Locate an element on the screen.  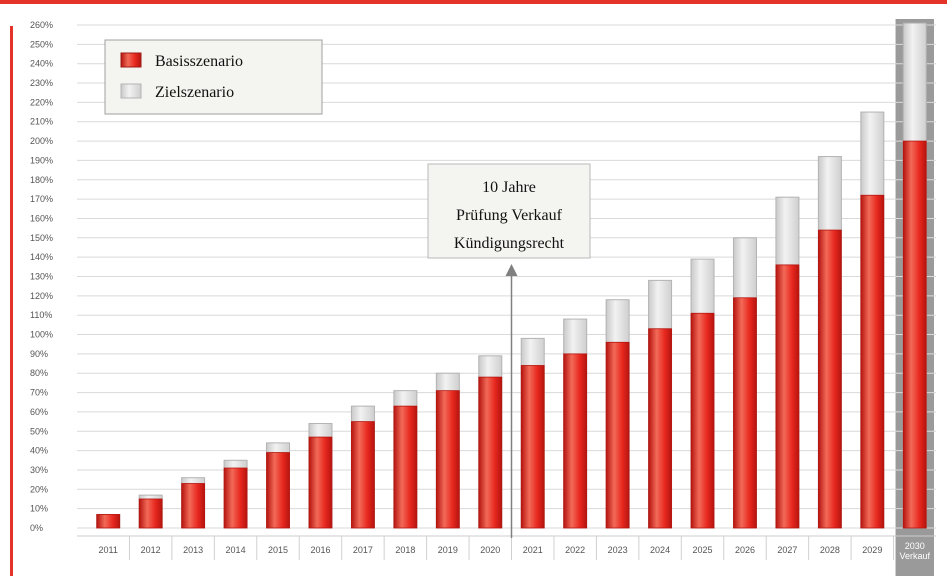
x-tick-label: 2015 is located at coordinates (278, 550).